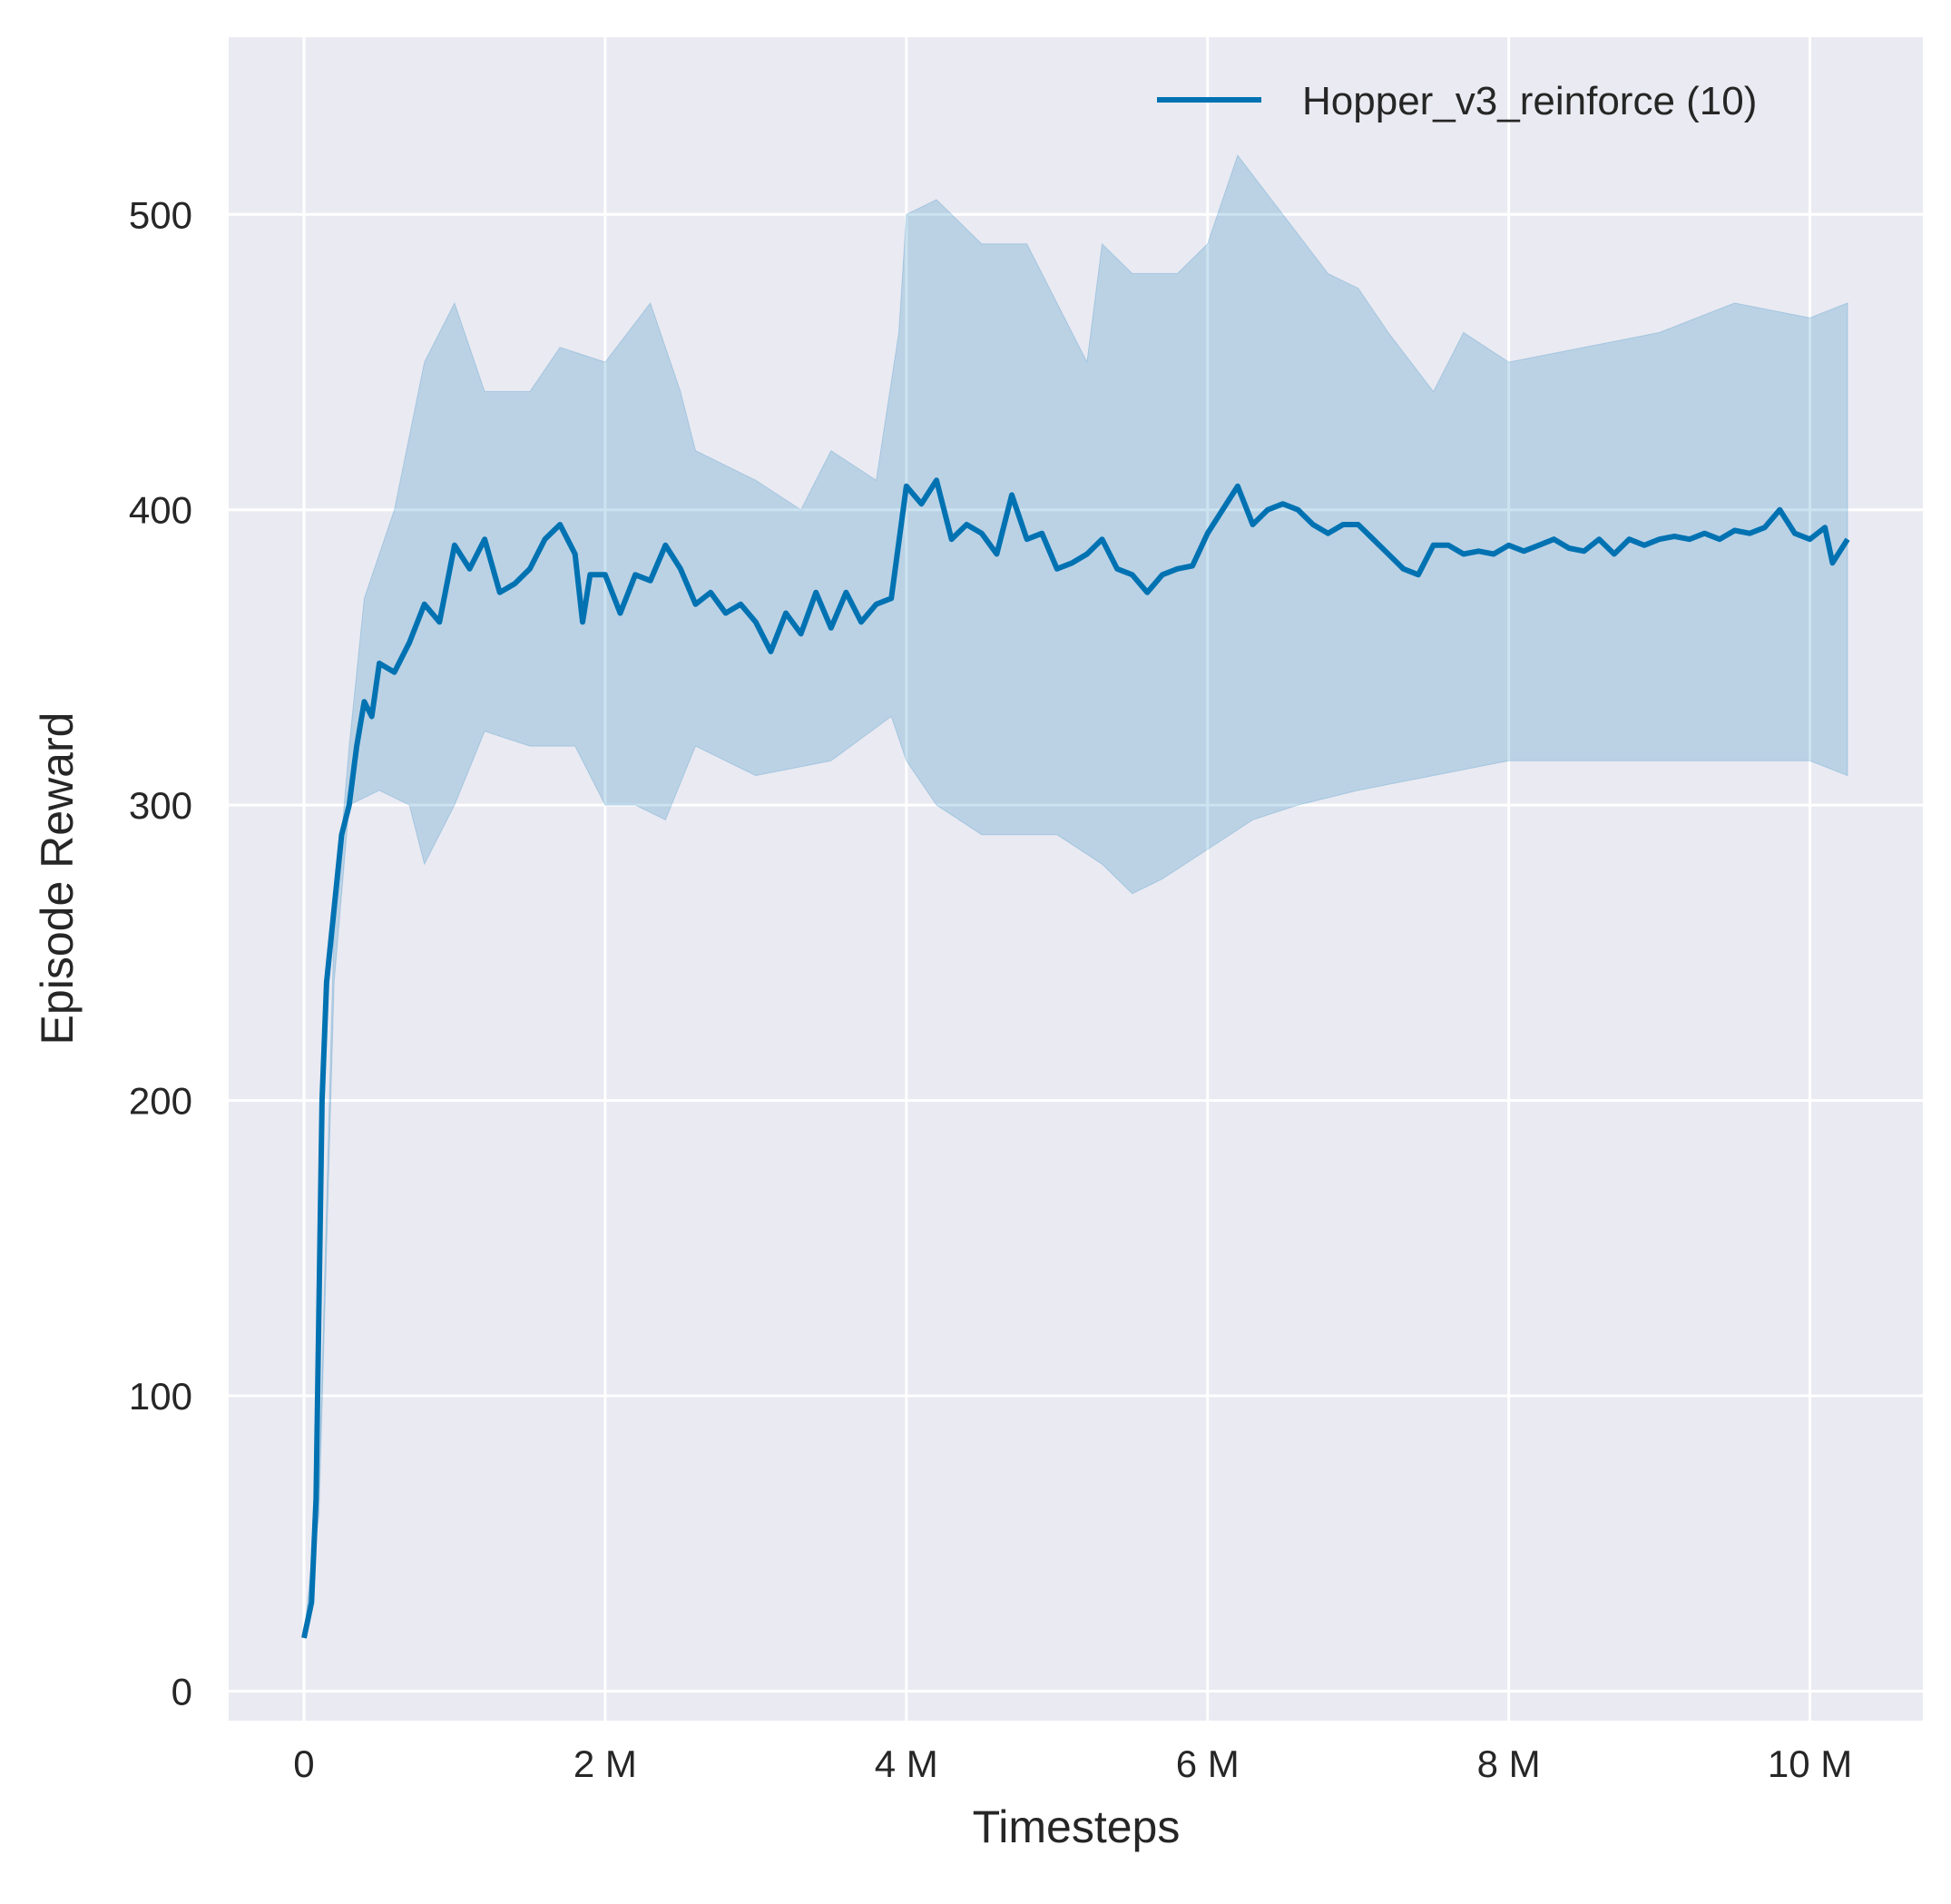 The width and height of the screenshot is (1951, 1904). What do you see at coordinates (1077, 1827) in the screenshot?
I see `x-axis-label: Timesteps` at bounding box center [1077, 1827].